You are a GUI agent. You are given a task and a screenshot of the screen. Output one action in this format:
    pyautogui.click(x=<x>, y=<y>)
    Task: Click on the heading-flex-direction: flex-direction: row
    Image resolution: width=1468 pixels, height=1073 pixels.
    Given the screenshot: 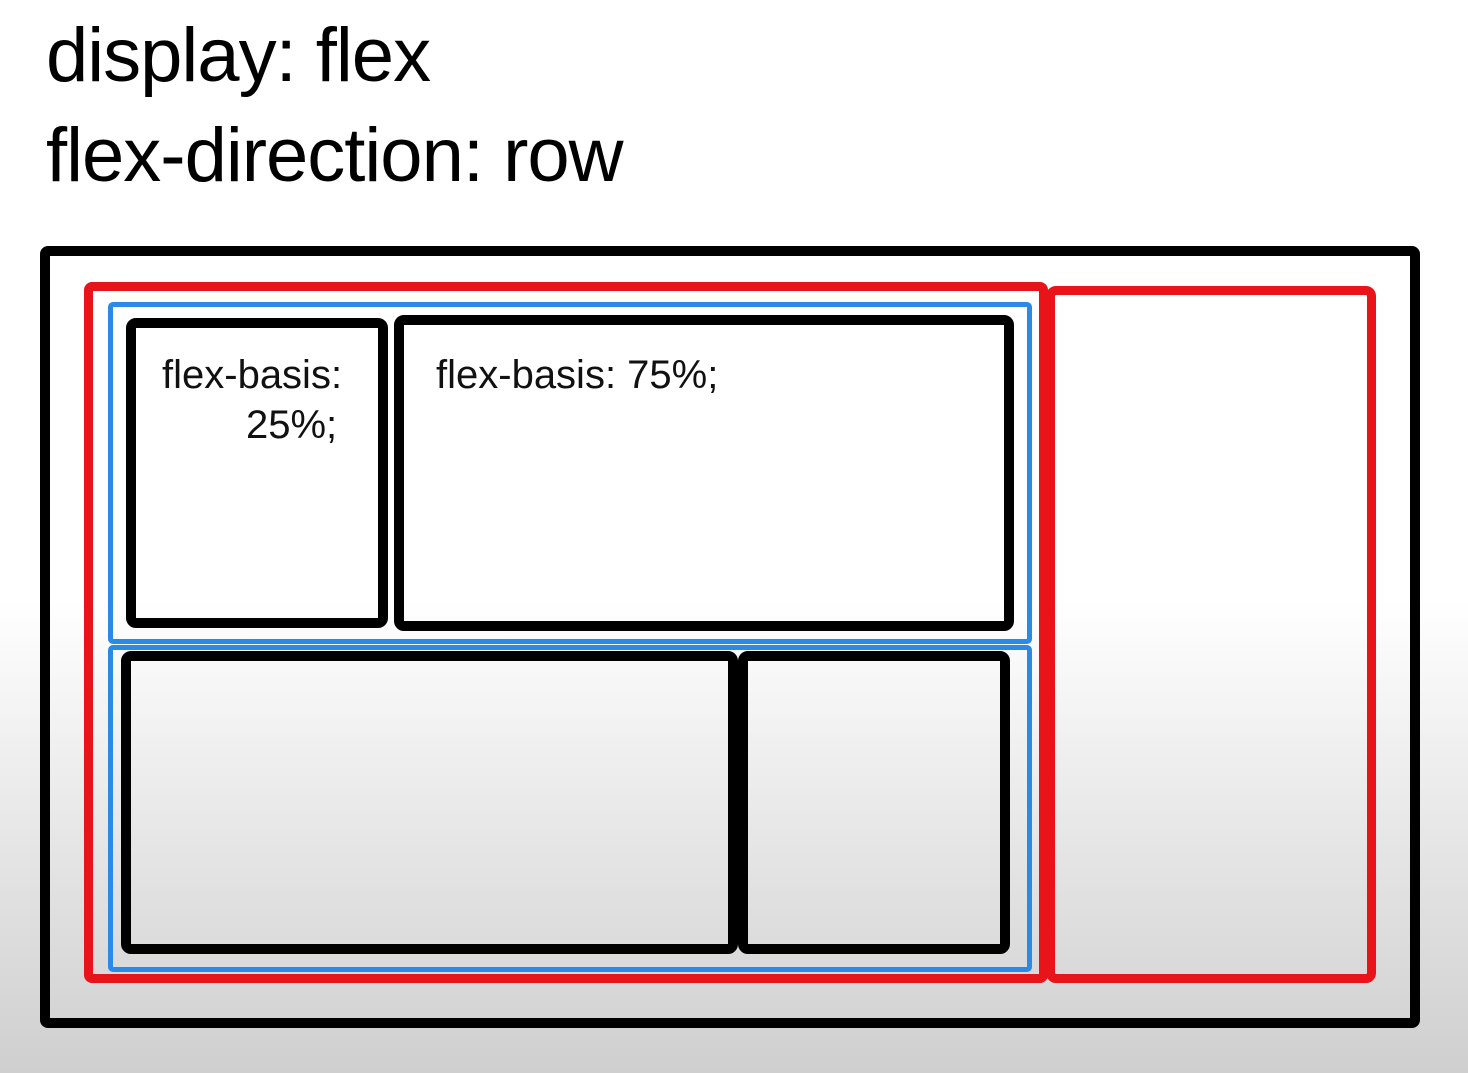 What is the action you would take?
    pyautogui.click(x=335, y=155)
    